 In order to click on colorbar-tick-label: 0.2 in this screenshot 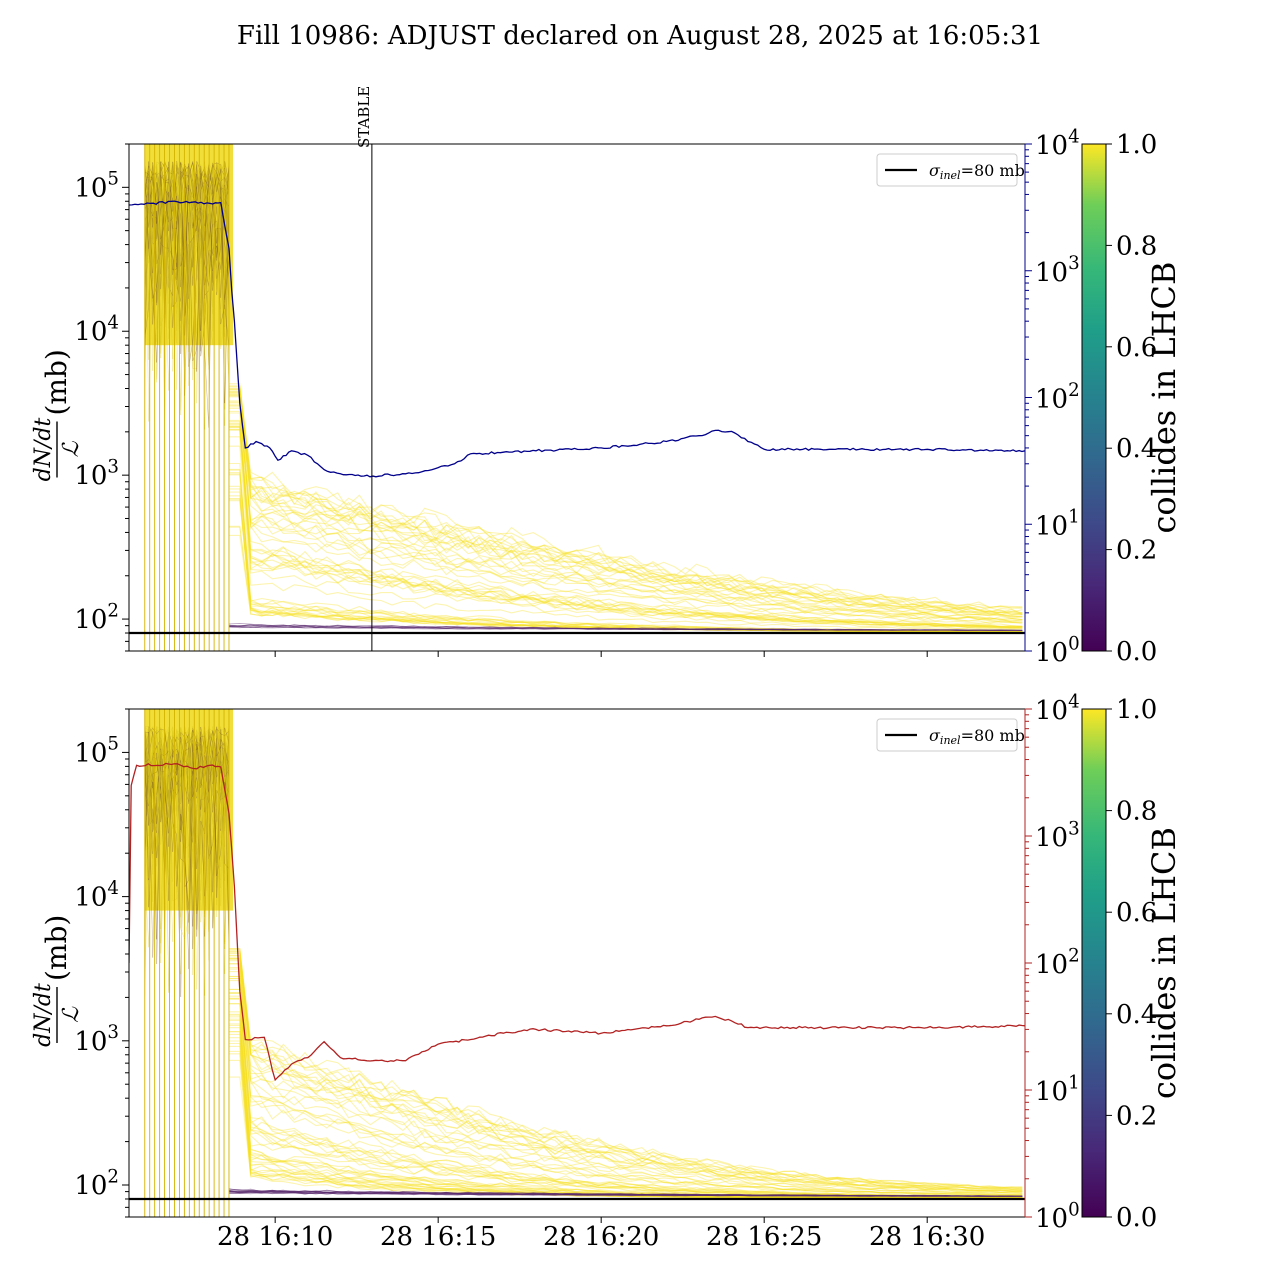, I will do `click(1136, 551)`.